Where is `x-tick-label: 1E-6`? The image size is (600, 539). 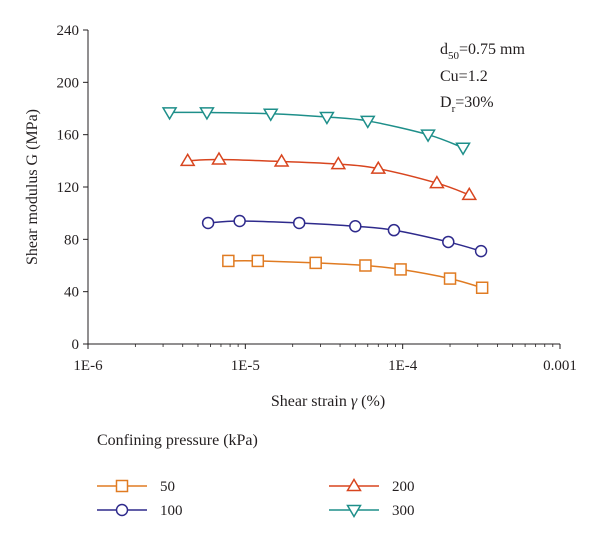 x-tick-label: 1E-6 is located at coordinates (88, 366).